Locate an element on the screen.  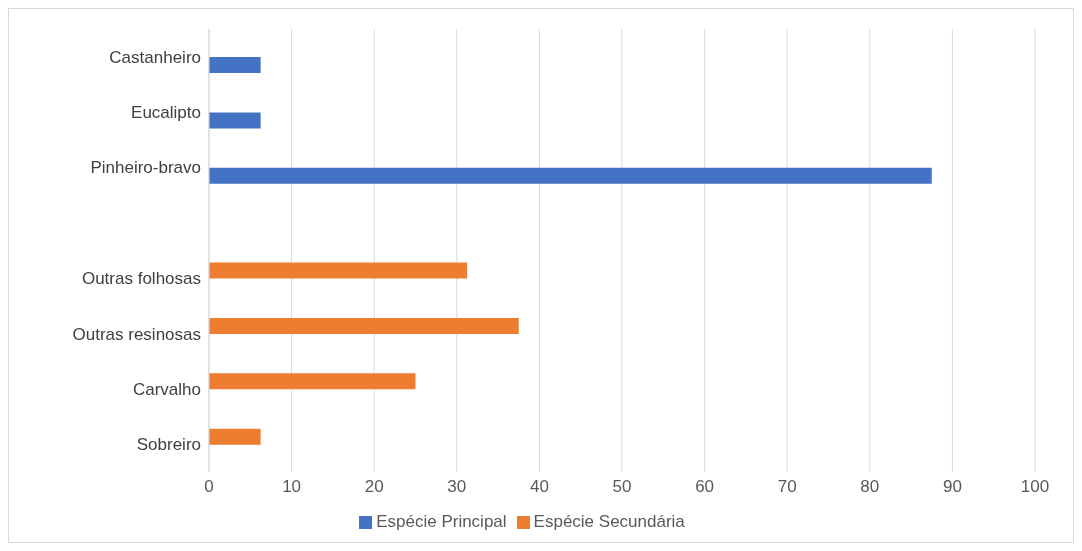
legend-label: Espécie Secundária is located at coordinates (609, 521).